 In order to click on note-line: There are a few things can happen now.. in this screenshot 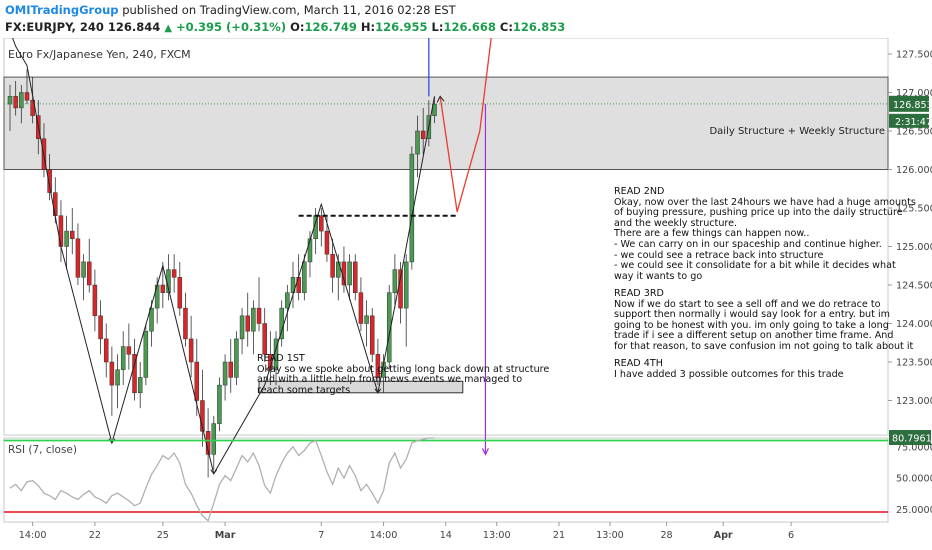, I will do `click(712, 234)`.